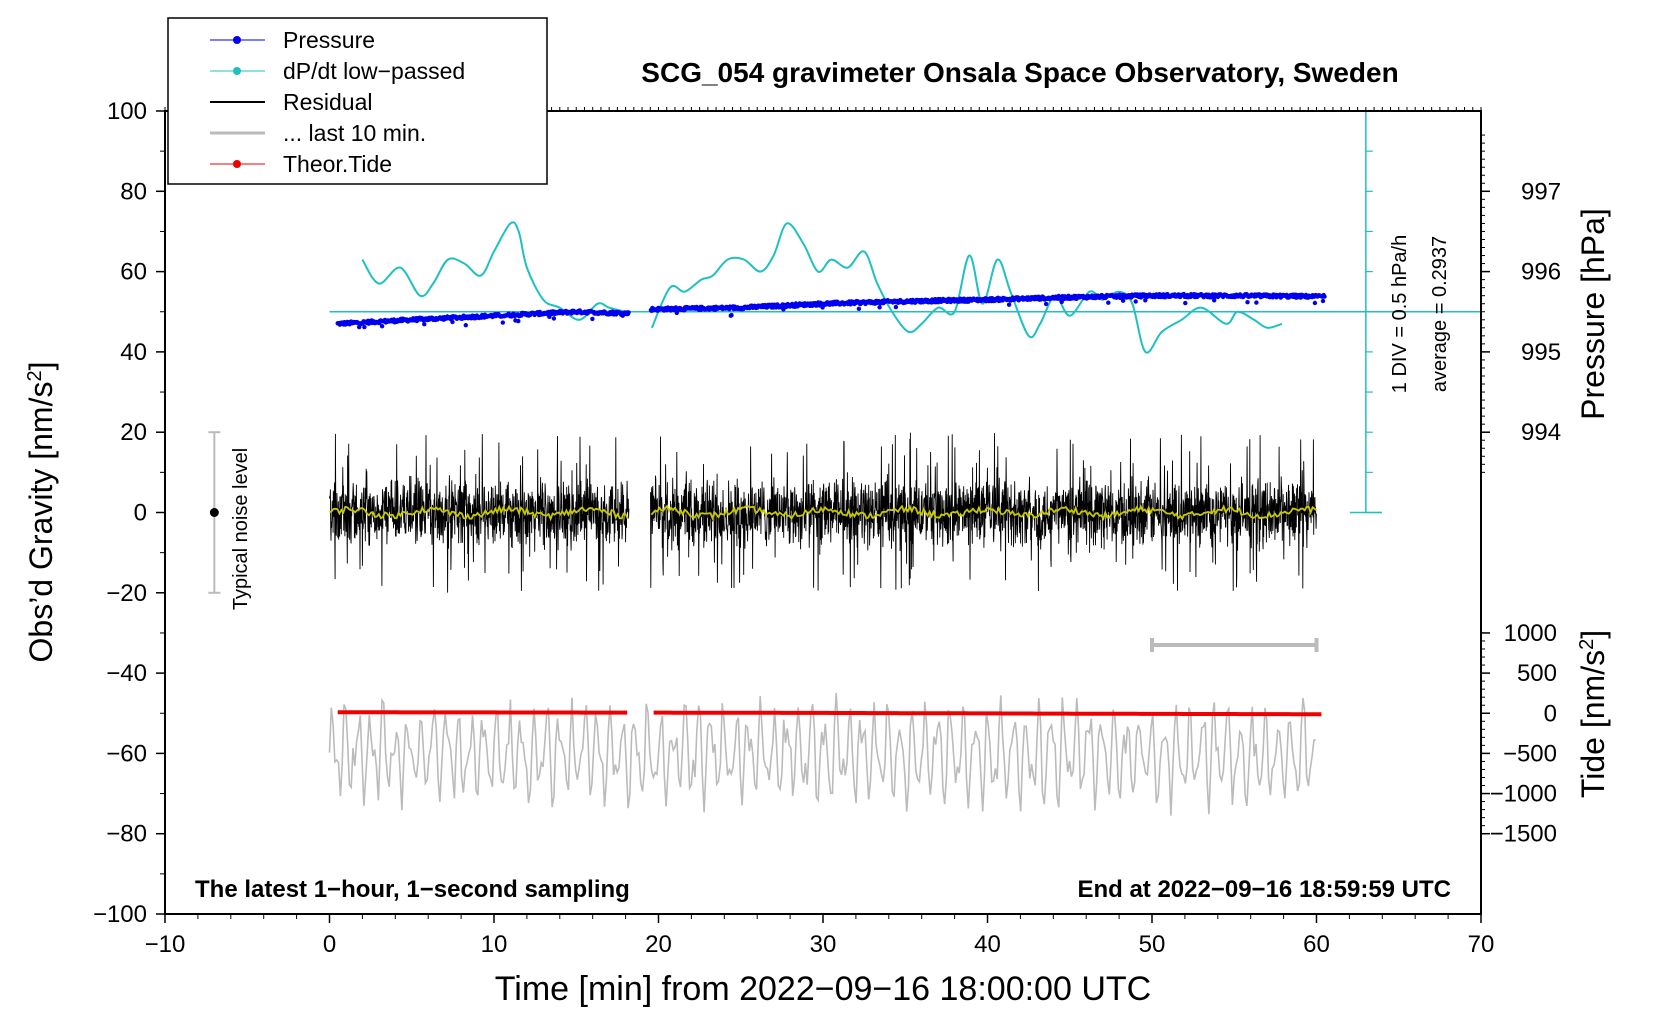  Describe the element at coordinates (987, 713) in the screenshot. I see `tide-series-line` at that location.